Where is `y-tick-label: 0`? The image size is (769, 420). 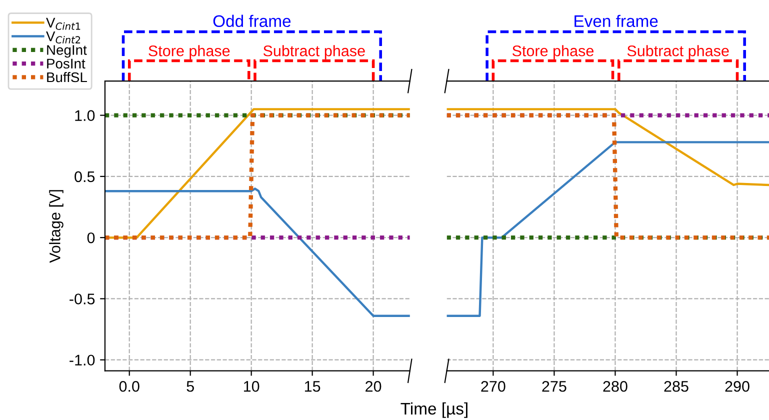 y-tick-label: 0 is located at coordinates (91, 238).